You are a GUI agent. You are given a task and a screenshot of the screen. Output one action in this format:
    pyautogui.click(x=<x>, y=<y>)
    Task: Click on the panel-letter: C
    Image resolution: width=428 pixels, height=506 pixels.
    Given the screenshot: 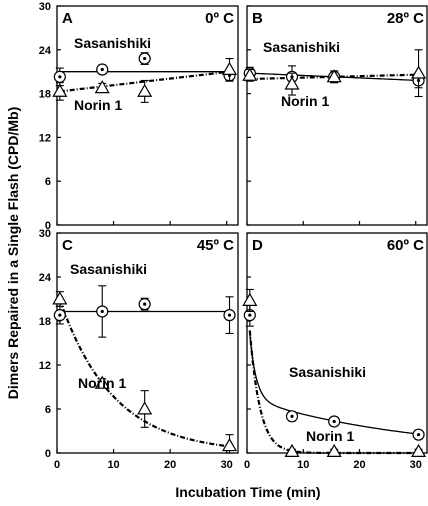 What is the action you would take?
    pyautogui.click(x=67, y=245)
    